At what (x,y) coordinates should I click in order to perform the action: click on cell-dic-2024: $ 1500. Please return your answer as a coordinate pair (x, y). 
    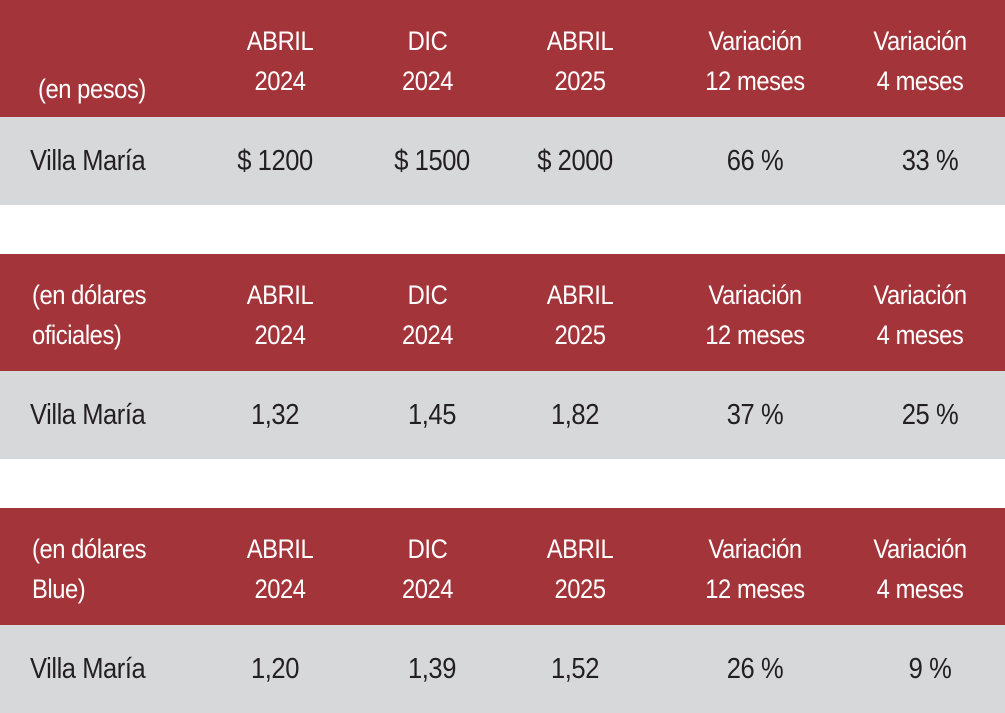
    Looking at the image, I should click on (432, 160).